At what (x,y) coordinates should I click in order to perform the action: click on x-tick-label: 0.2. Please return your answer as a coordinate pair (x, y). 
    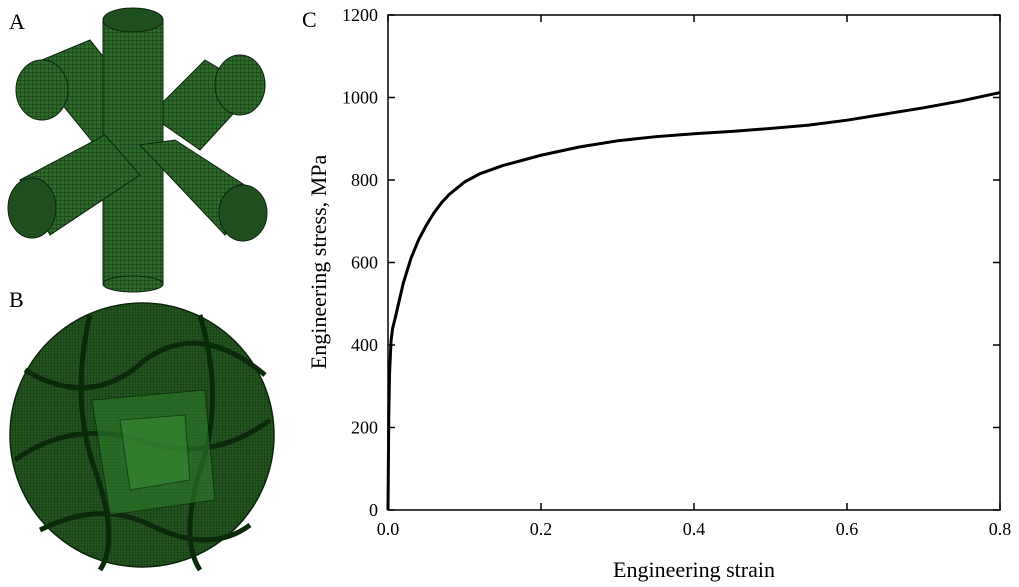
    Looking at the image, I should click on (541, 529).